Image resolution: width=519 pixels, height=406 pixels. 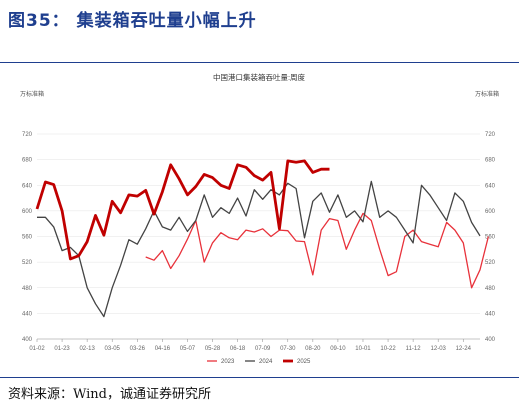 What do you see at coordinates (27, 263) in the screenshot?
I see `y-tick-label-left: 520` at bounding box center [27, 263].